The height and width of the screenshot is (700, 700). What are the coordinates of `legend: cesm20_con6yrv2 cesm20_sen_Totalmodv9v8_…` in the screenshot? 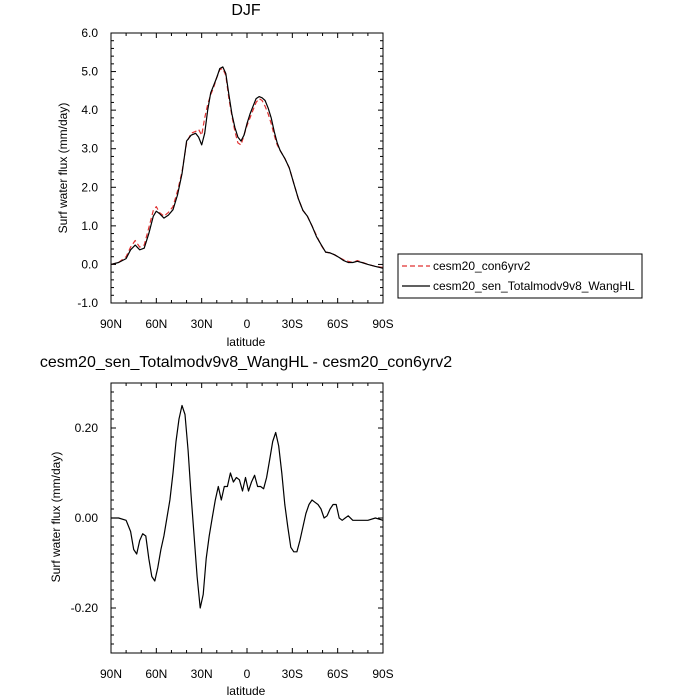 It's located at (520, 276).